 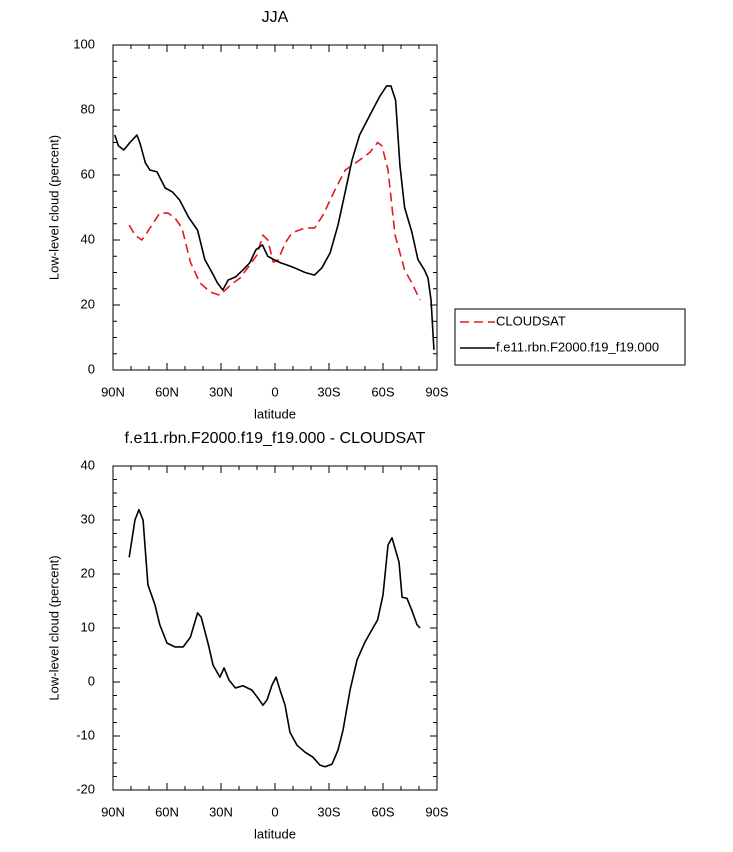 I want to click on y-tick-label: 80, so click(x=88, y=108).